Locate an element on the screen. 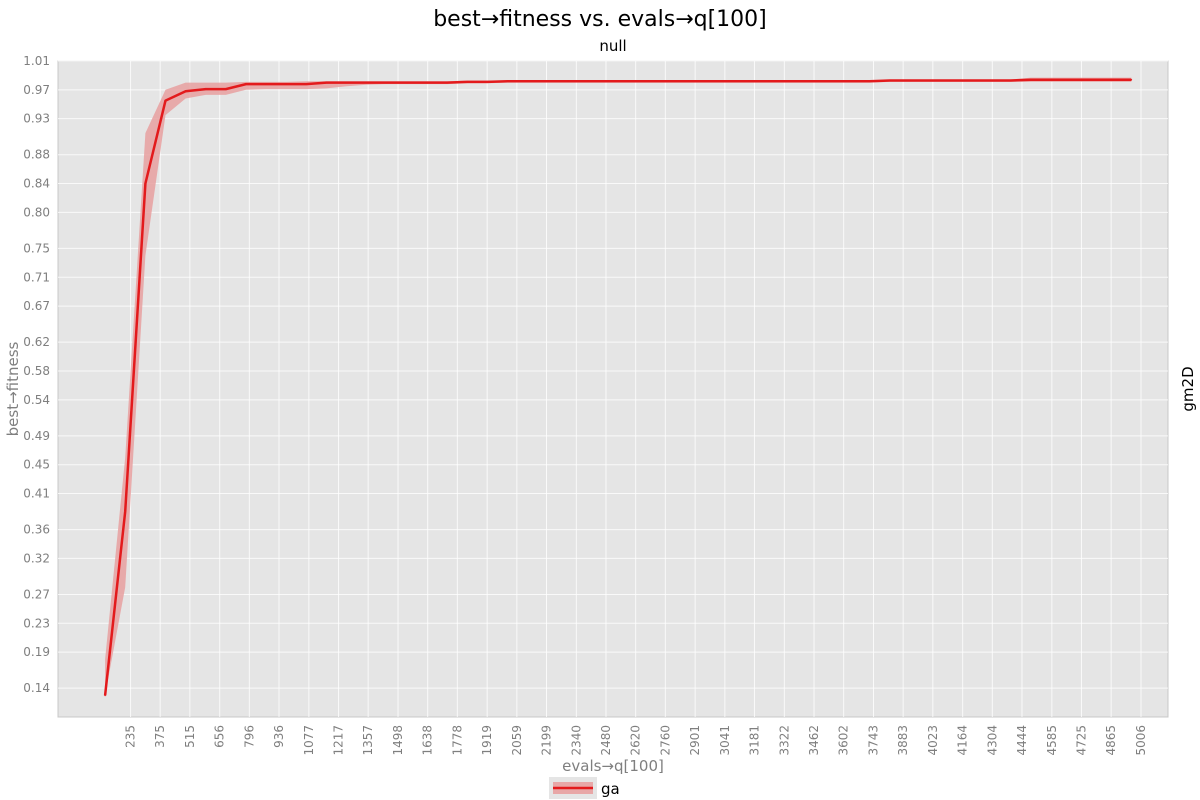 This screenshot has width=1200, height=800. x-tick-label: 4304 is located at coordinates (992, 740).